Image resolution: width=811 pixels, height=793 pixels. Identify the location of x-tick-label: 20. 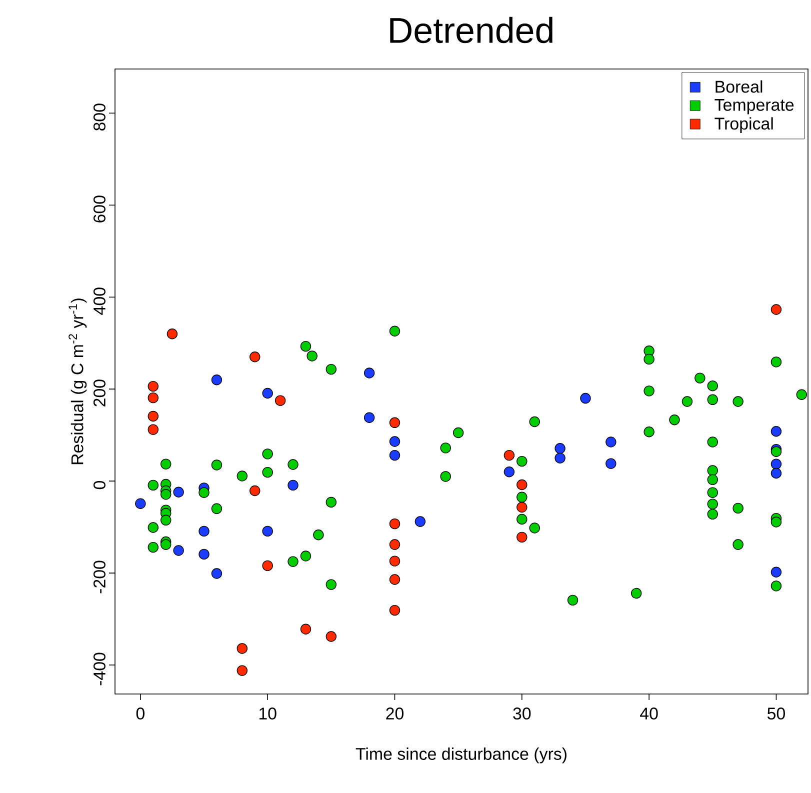
(395, 714).